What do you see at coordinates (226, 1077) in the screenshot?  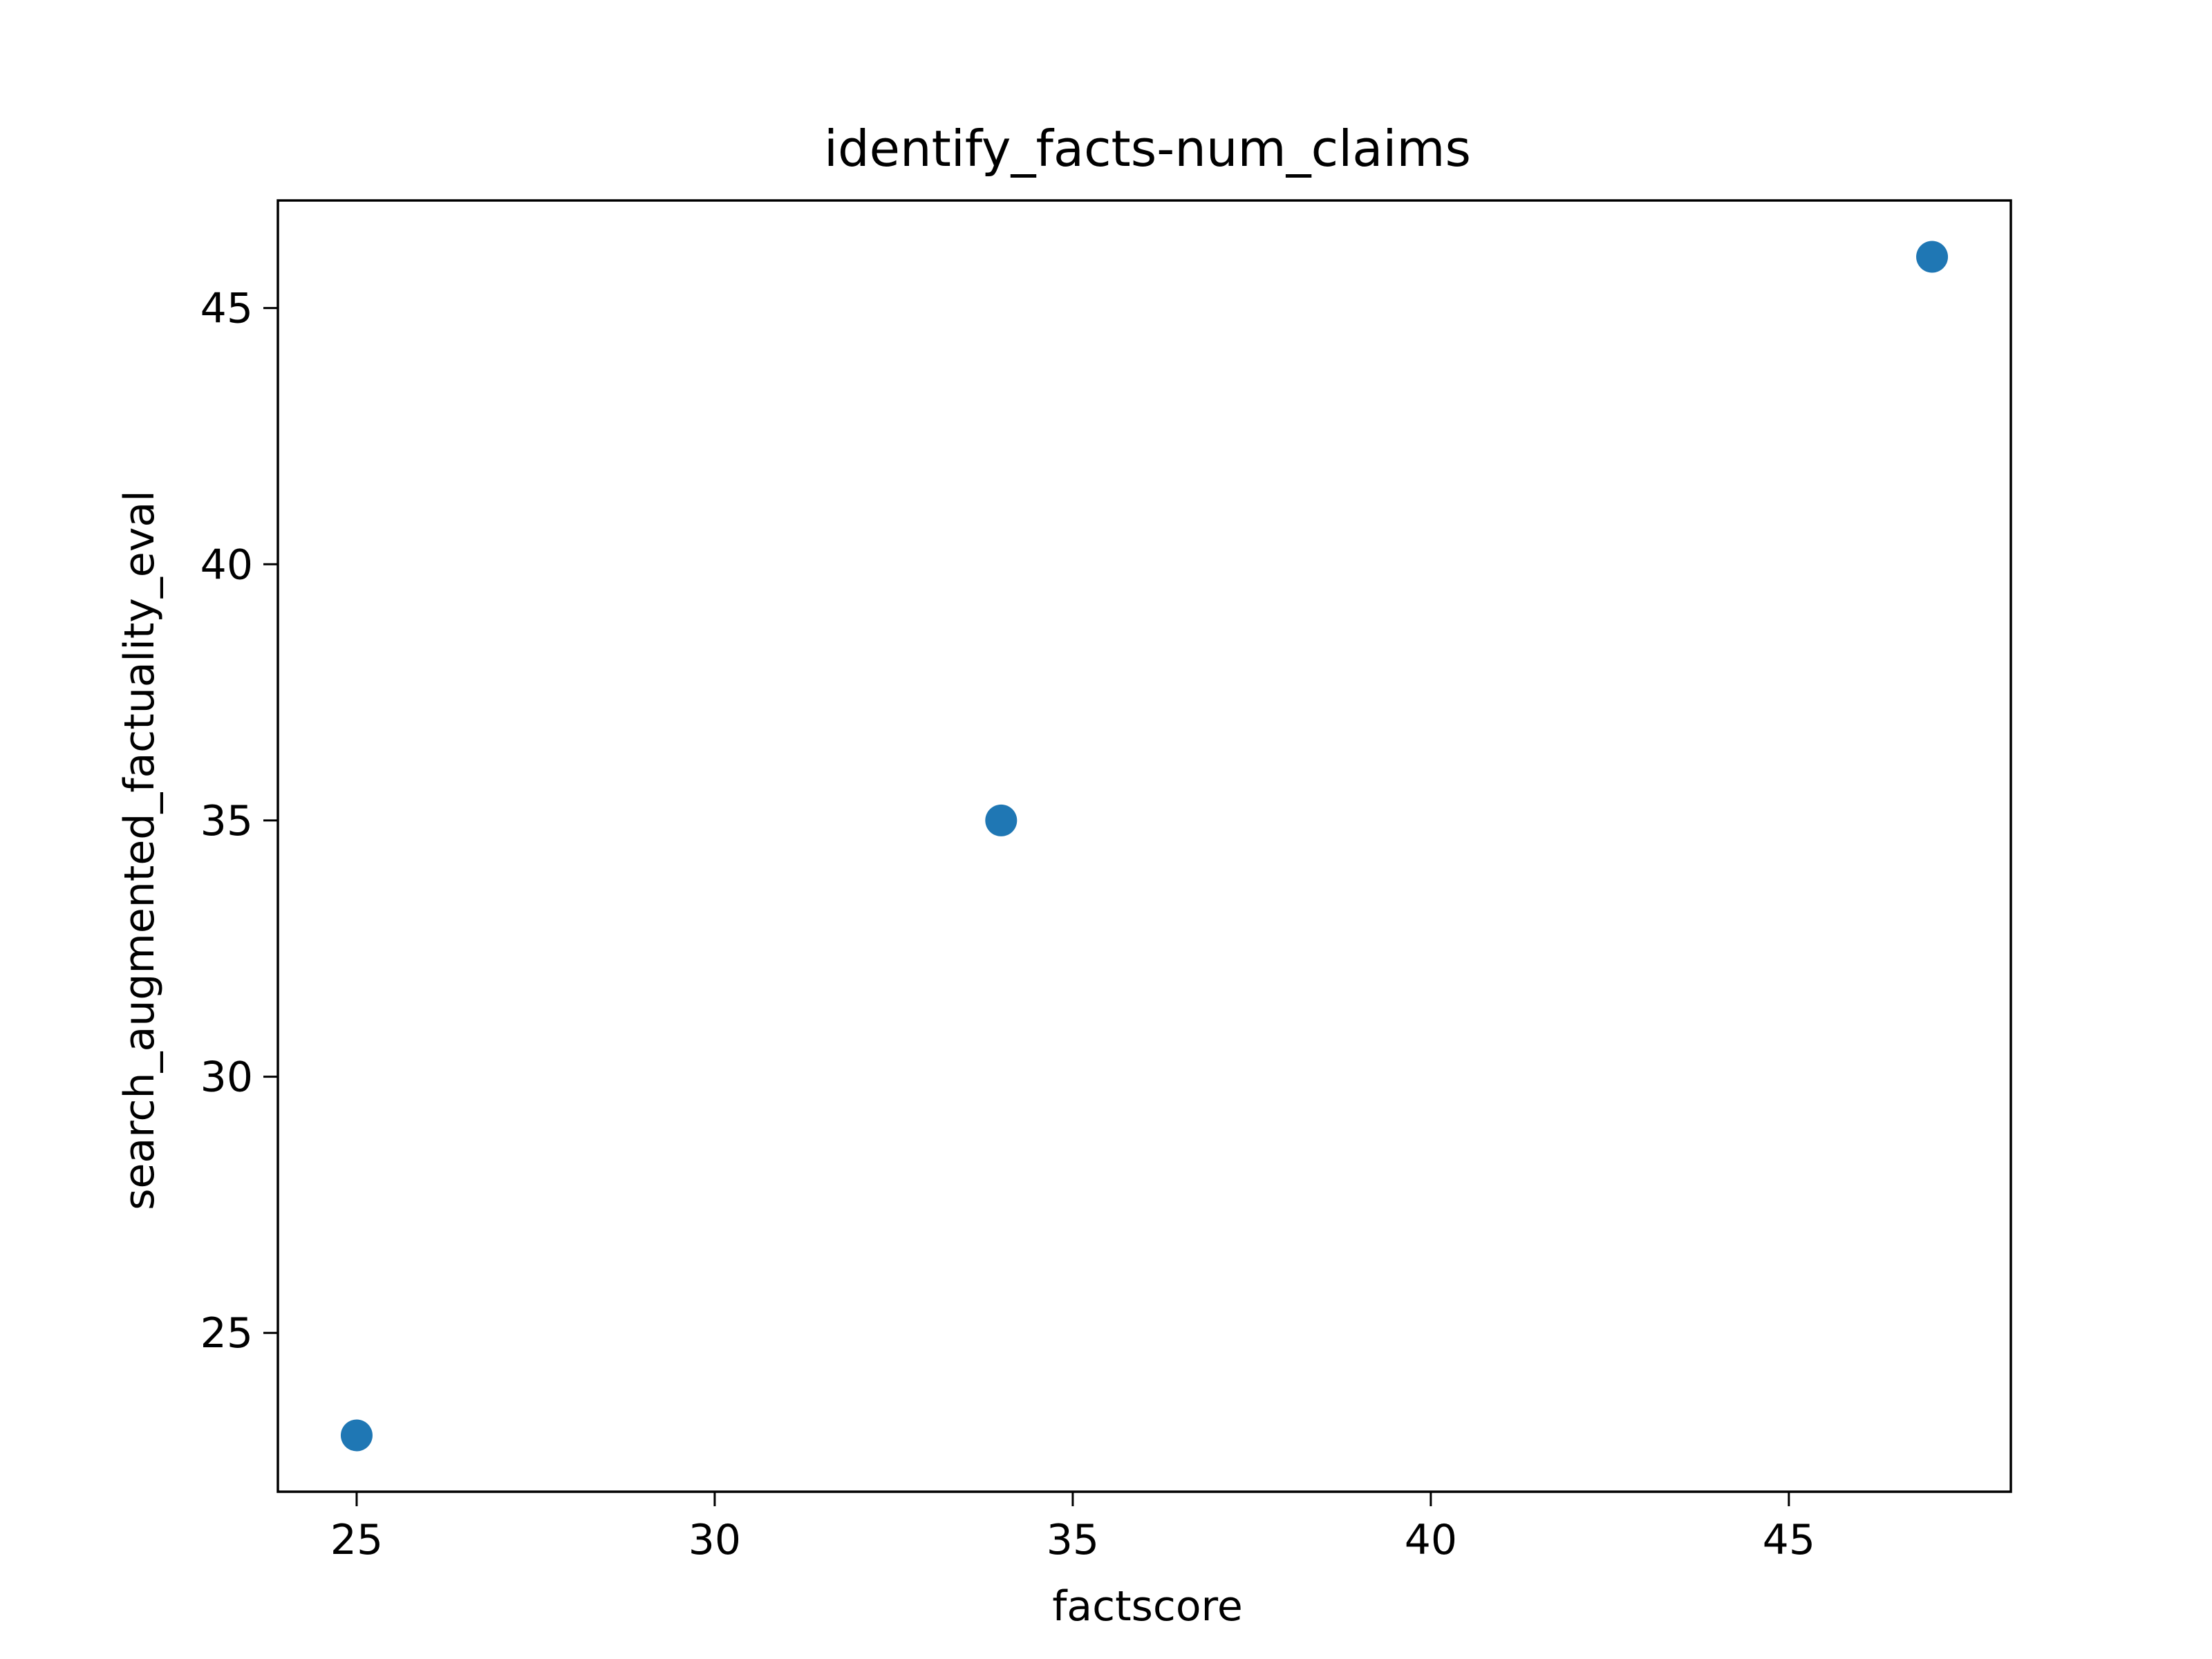 I see `y-tick-label: 30` at bounding box center [226, 1077].